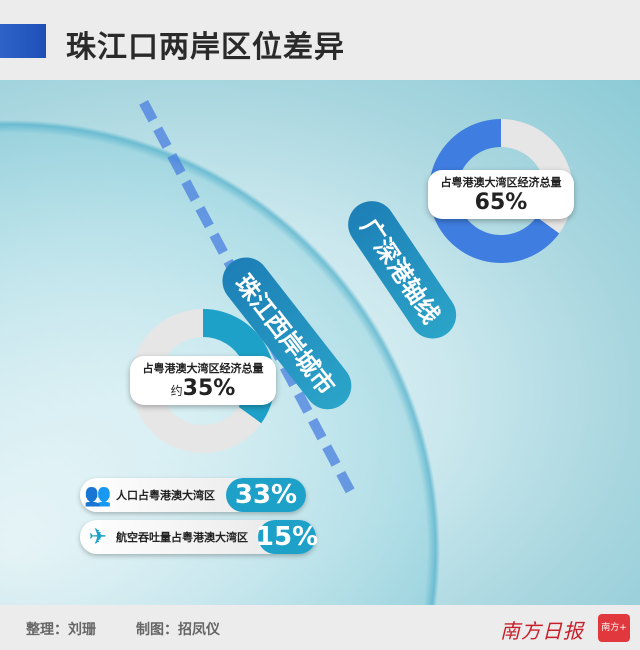 This screenshot has height=650, width=640. Describe the element at coordinates (178, 630) in the screenshot. I see `designer-credit: 制图：招凤仪` at that location.